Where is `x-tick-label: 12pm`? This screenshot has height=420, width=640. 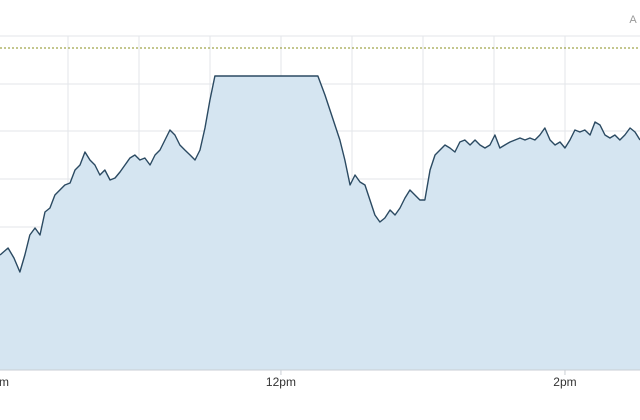
x-tick-label: 12pm is located at coordinates (281, 382).